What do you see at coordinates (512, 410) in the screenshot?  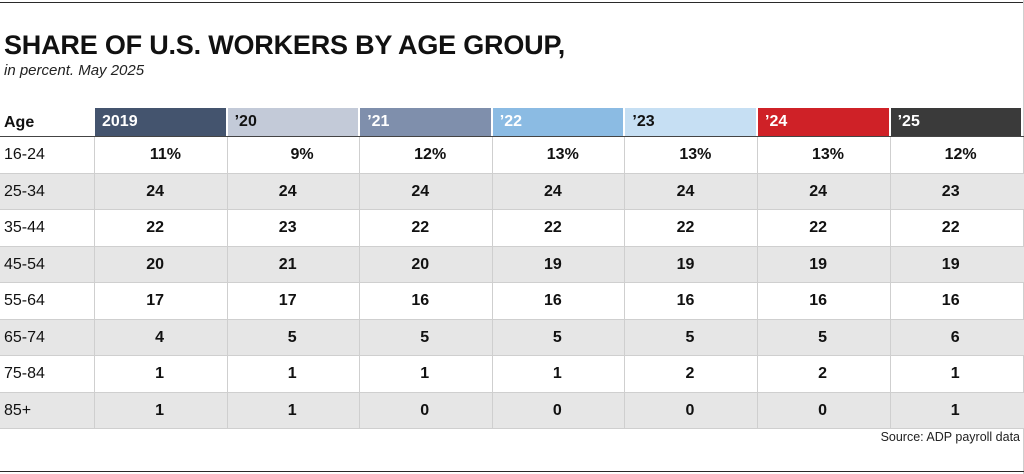 I see `table-row: 85+ 1 1 0 0 0 0 1` at bounding box center [512, 410].